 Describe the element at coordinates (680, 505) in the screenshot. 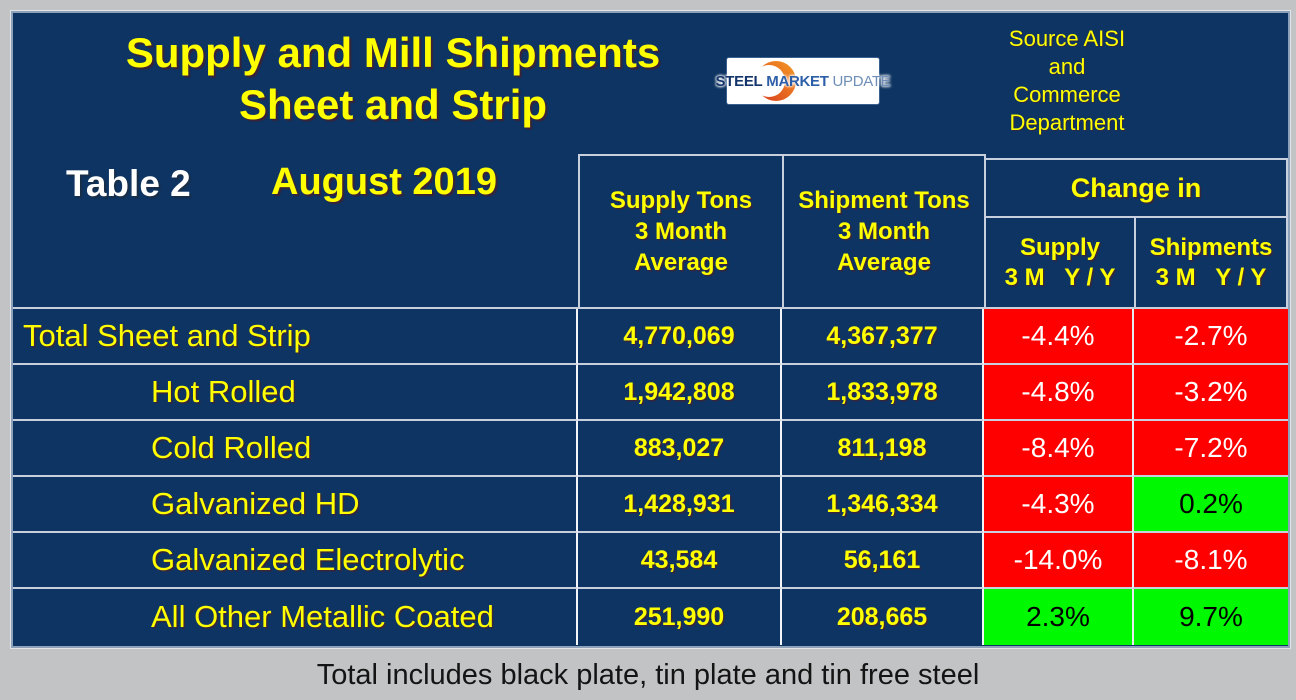

I see `supply-value: 1,428,931` at that location.